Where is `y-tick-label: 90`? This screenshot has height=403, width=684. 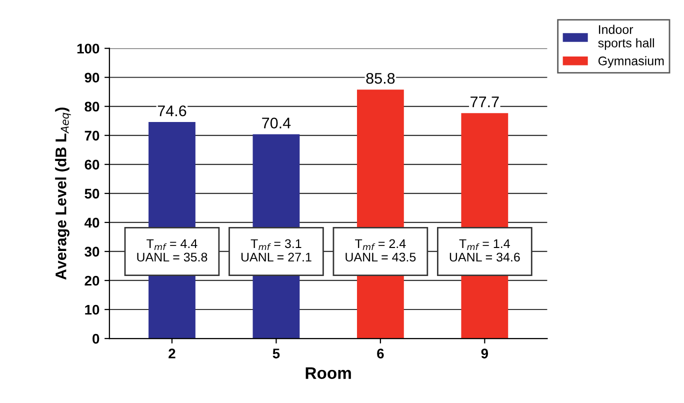
y-tick-label: 90 is located at coordinates (92, 77).